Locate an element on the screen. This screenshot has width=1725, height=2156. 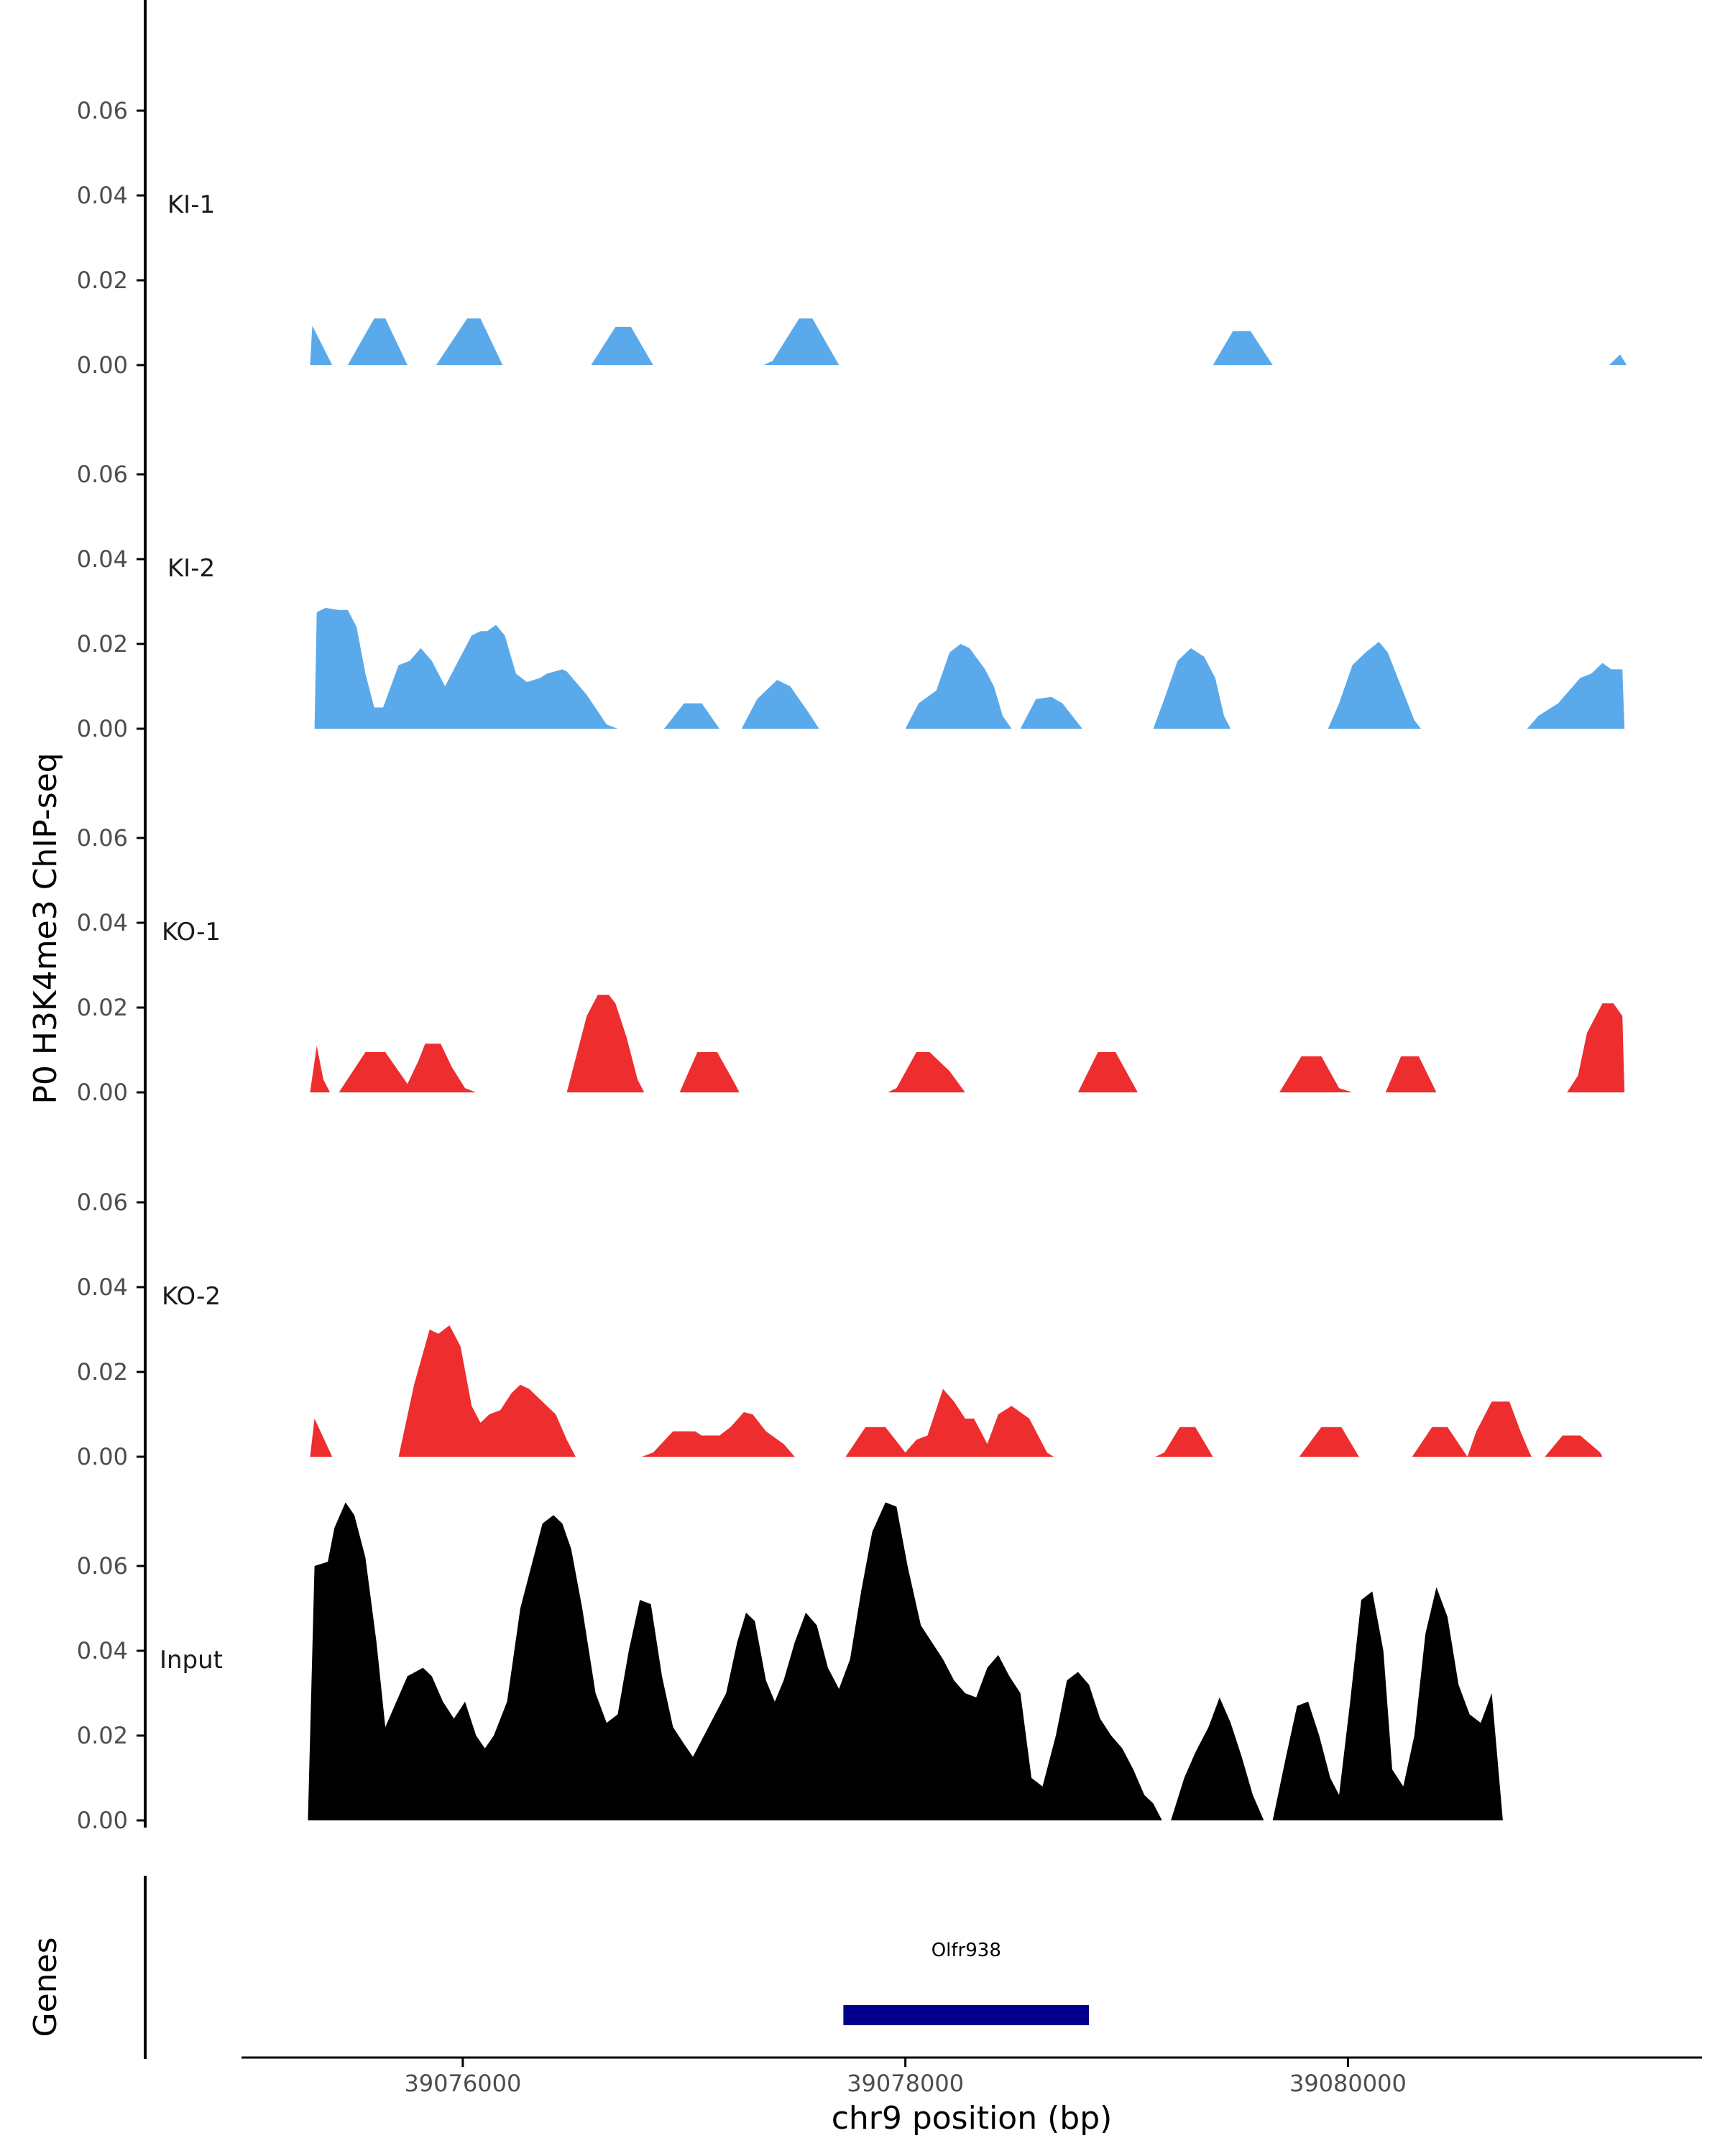
y-tick-label-ko-1: 0.00 is located at coordinates (102, 1093).